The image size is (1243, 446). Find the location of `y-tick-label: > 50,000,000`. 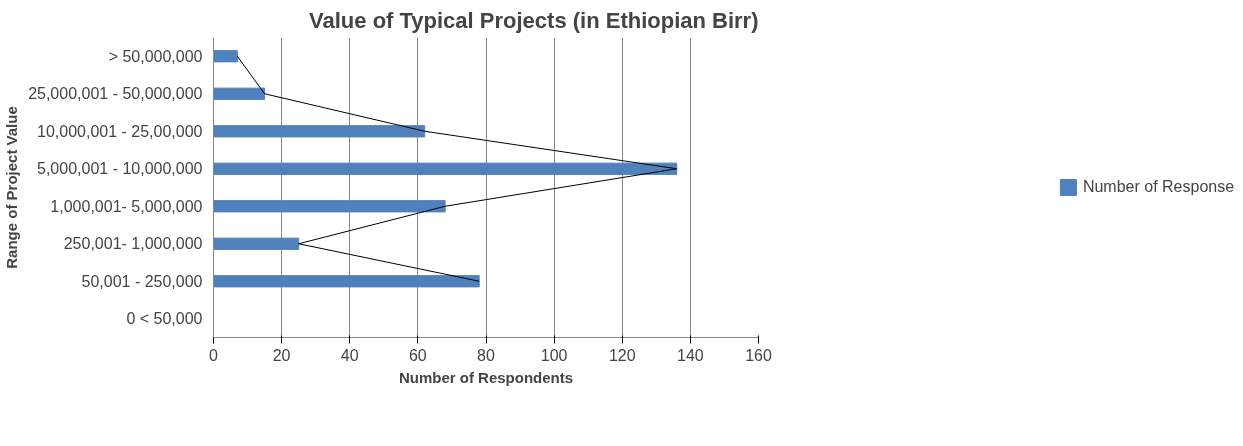

y-tick-label: > 50,000,000 is located at coordinates (155, 56).